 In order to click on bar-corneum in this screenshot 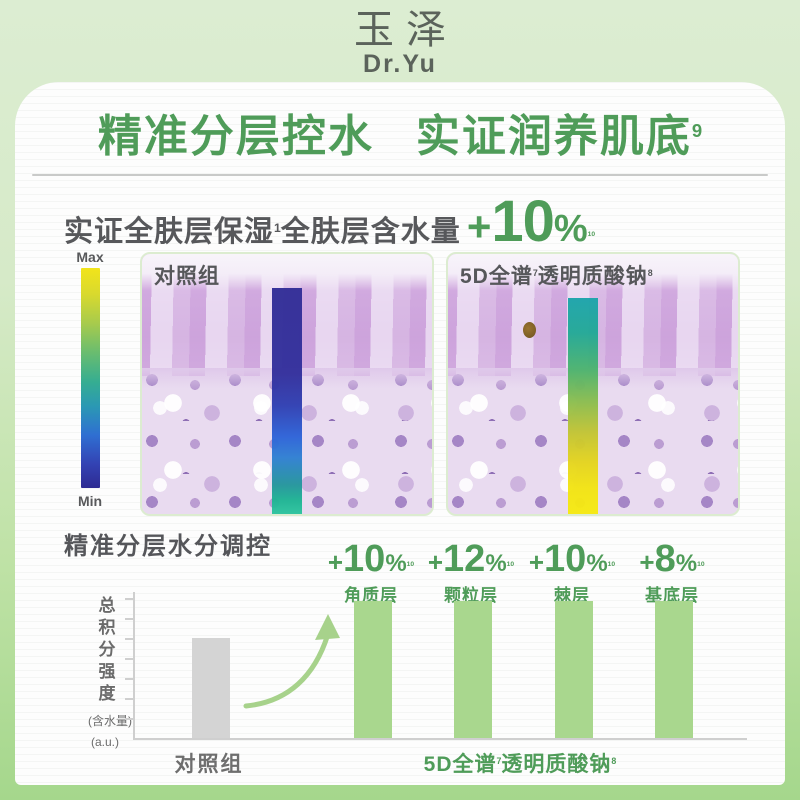, I will do `click(373, 669)`.